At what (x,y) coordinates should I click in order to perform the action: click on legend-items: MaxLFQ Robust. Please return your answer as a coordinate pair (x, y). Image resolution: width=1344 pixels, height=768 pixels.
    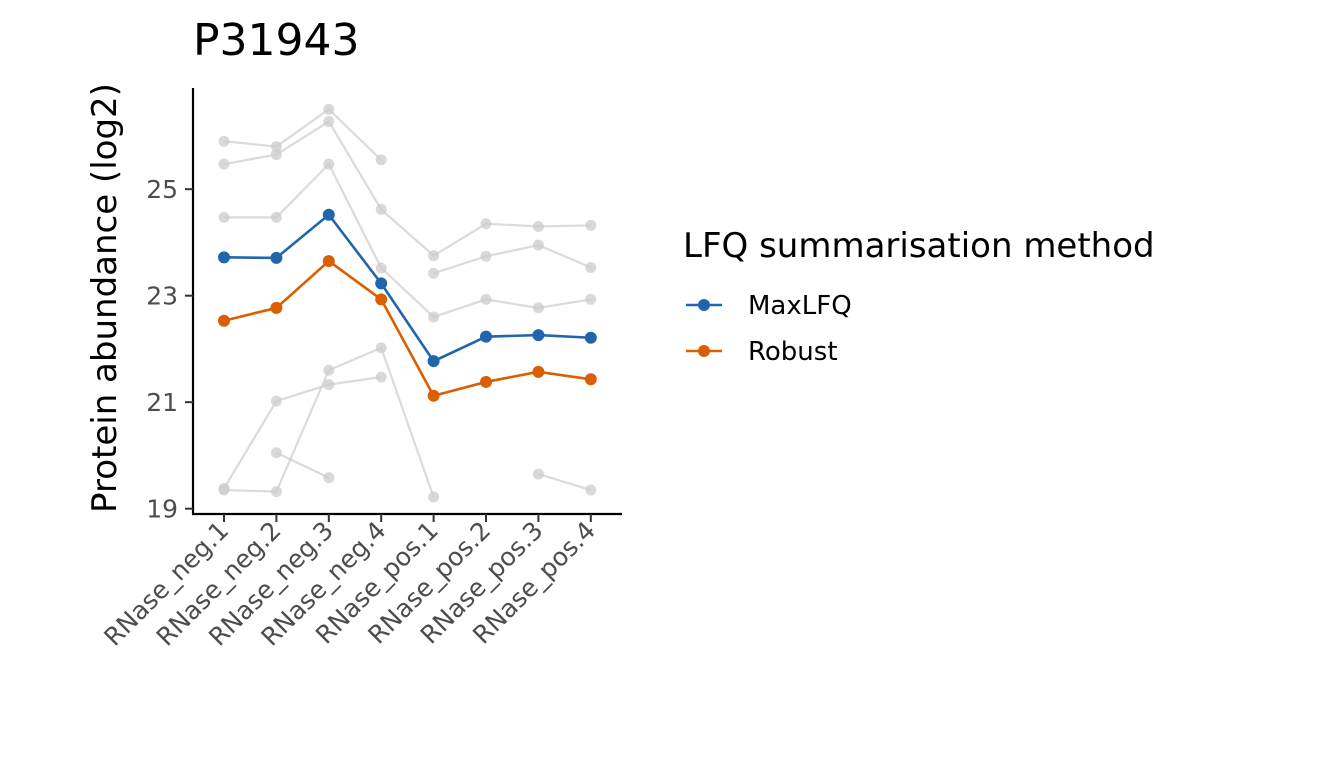
    Looking at the image, I should click on (769, 329).